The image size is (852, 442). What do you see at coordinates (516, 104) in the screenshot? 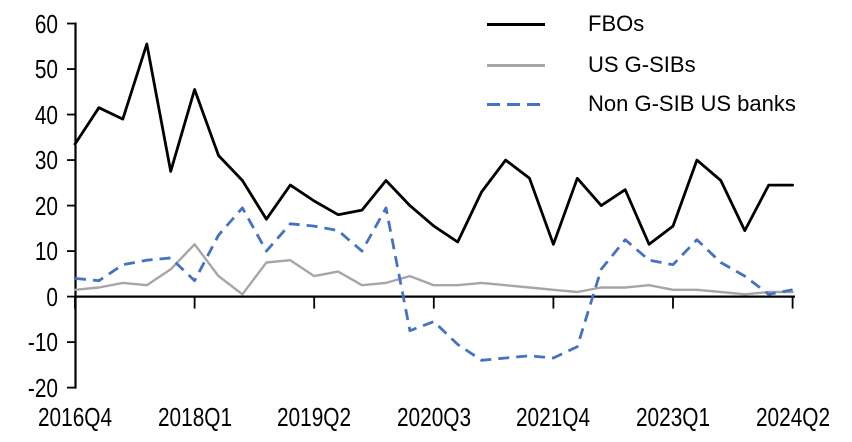
I see `legend-line-non-gsib` at bounding box center [516, 104].